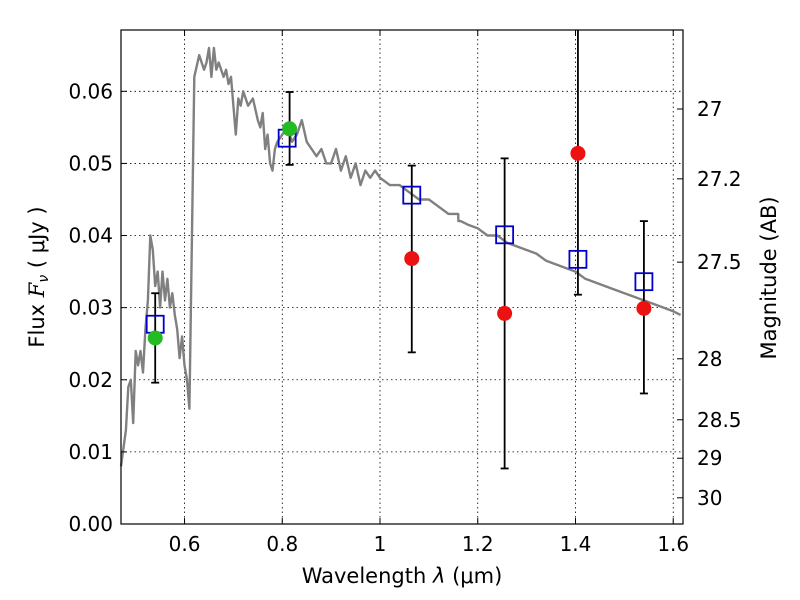  What do you see at coordinates (709, 498) in the screenshot?
I see `y2-tick-label: 30` at bounding box center [709, 498].